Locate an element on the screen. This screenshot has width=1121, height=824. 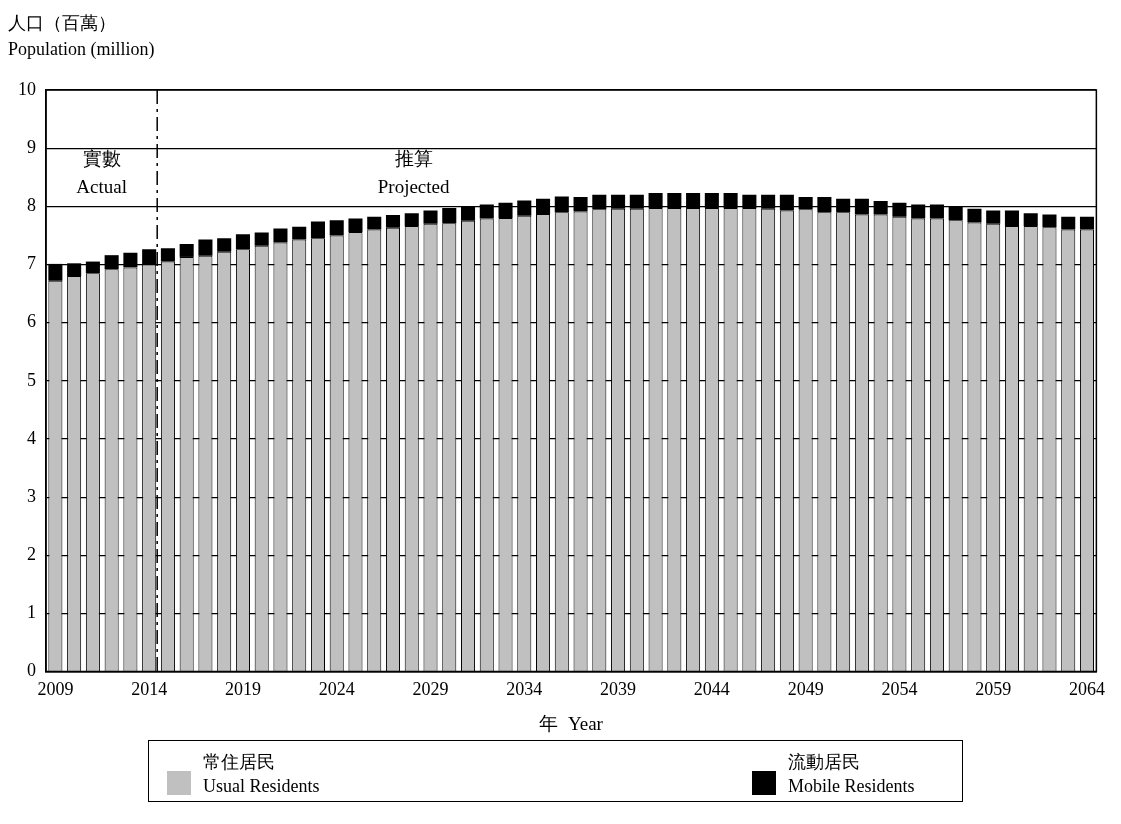
annotation: 推算 Projected is located at coordinates (413, 173).